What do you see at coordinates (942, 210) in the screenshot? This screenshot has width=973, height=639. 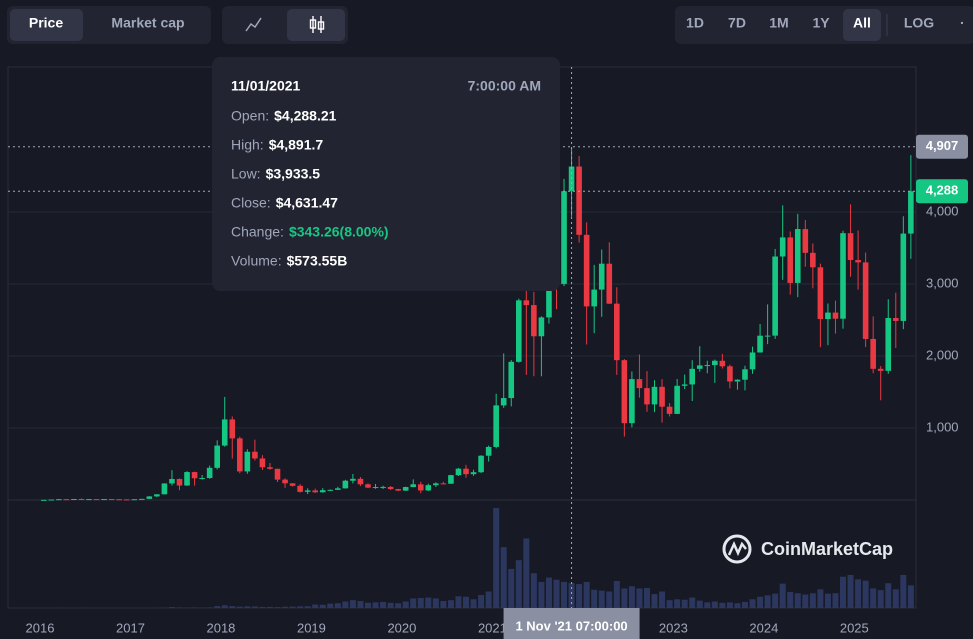 I see `y-tick-label: 4,000` at bounding box center [942, 210].